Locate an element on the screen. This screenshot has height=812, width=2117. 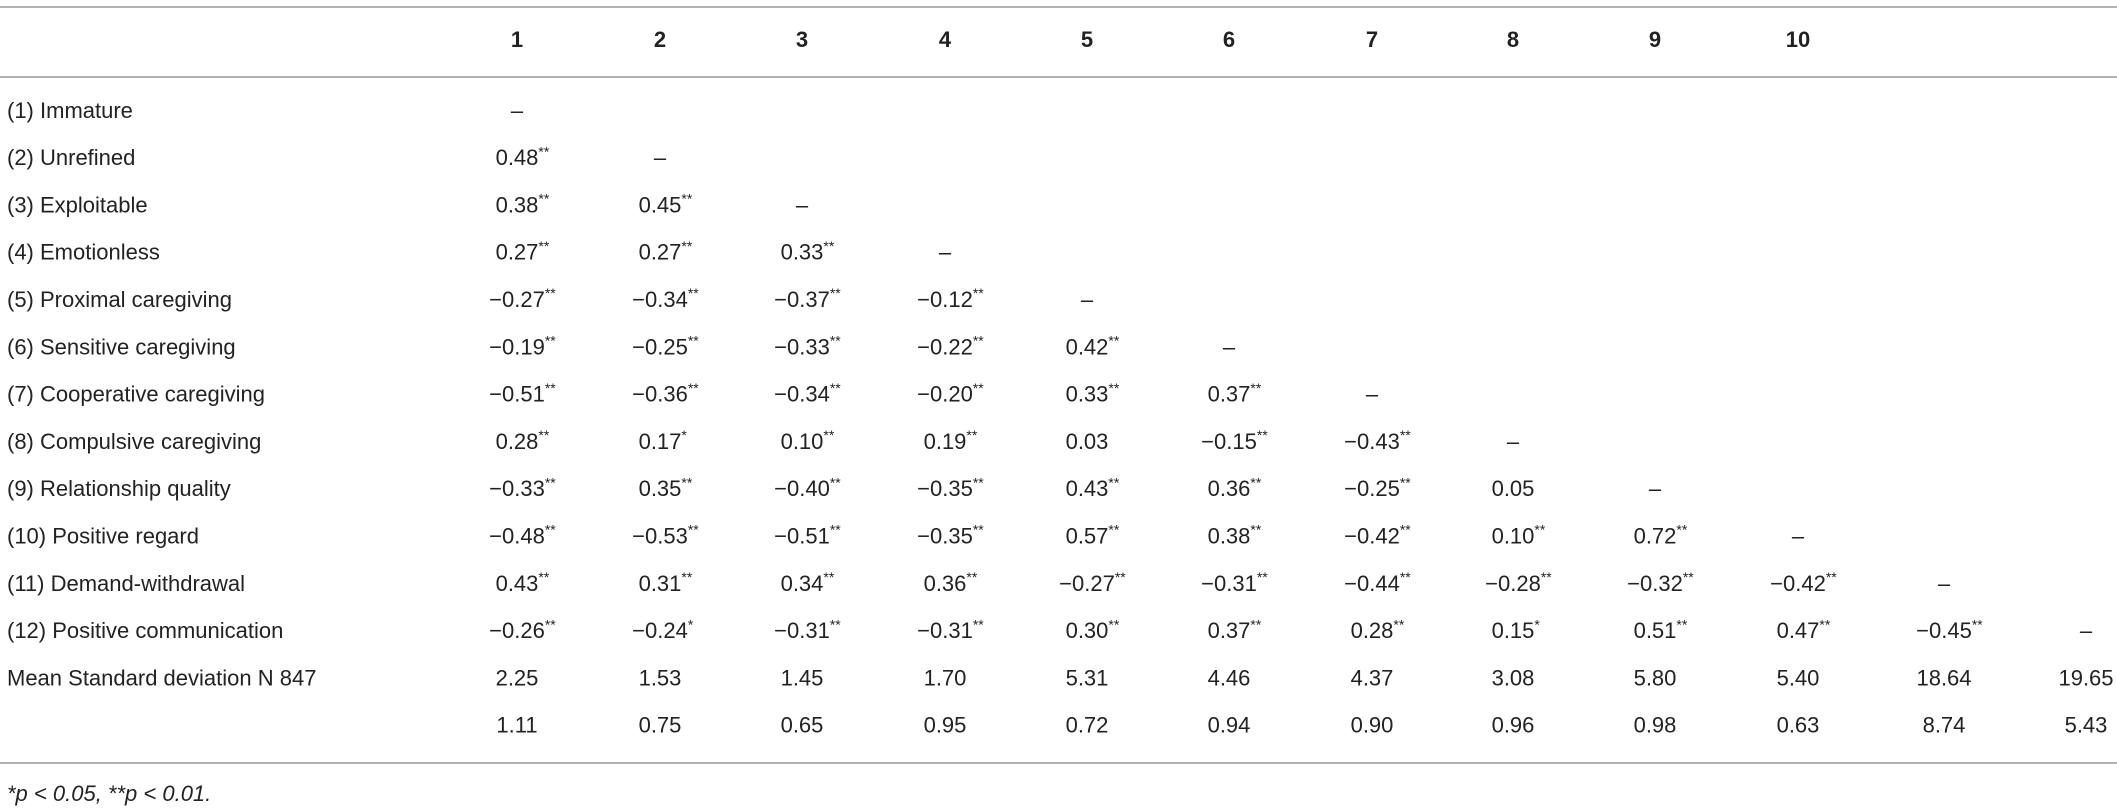
cell: −0.48** is located at coordinates (522, 534).